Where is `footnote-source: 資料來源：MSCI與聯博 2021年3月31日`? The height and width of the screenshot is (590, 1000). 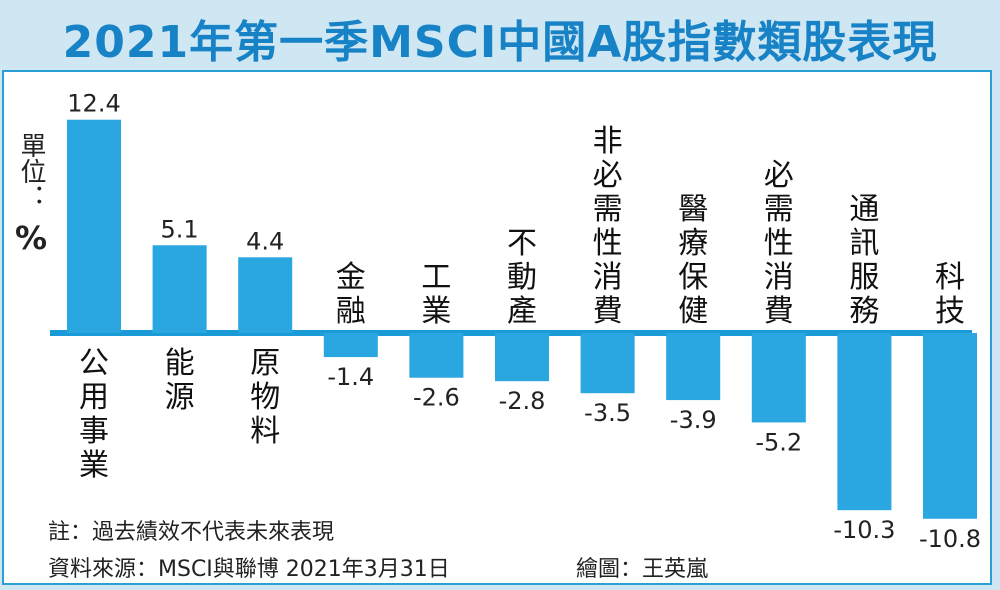
footnote-source: 資料來源：MSCI與聯博 2021年3月31日 is located at coordinates (249, 569).